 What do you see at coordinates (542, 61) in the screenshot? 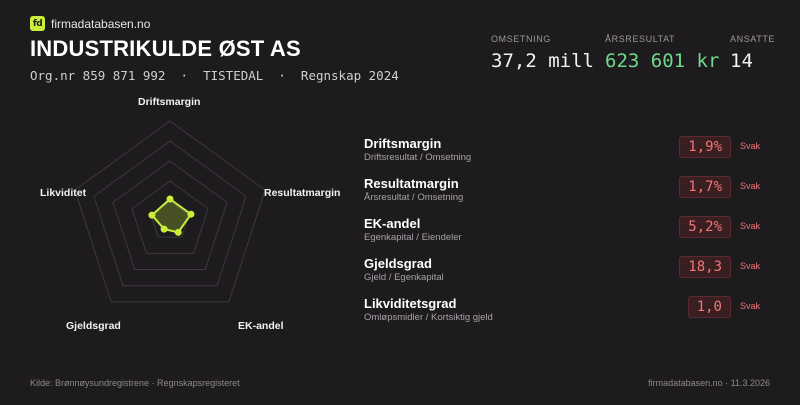
I see `stat-value: 37,2 mill` at bounding box center [542, 61].